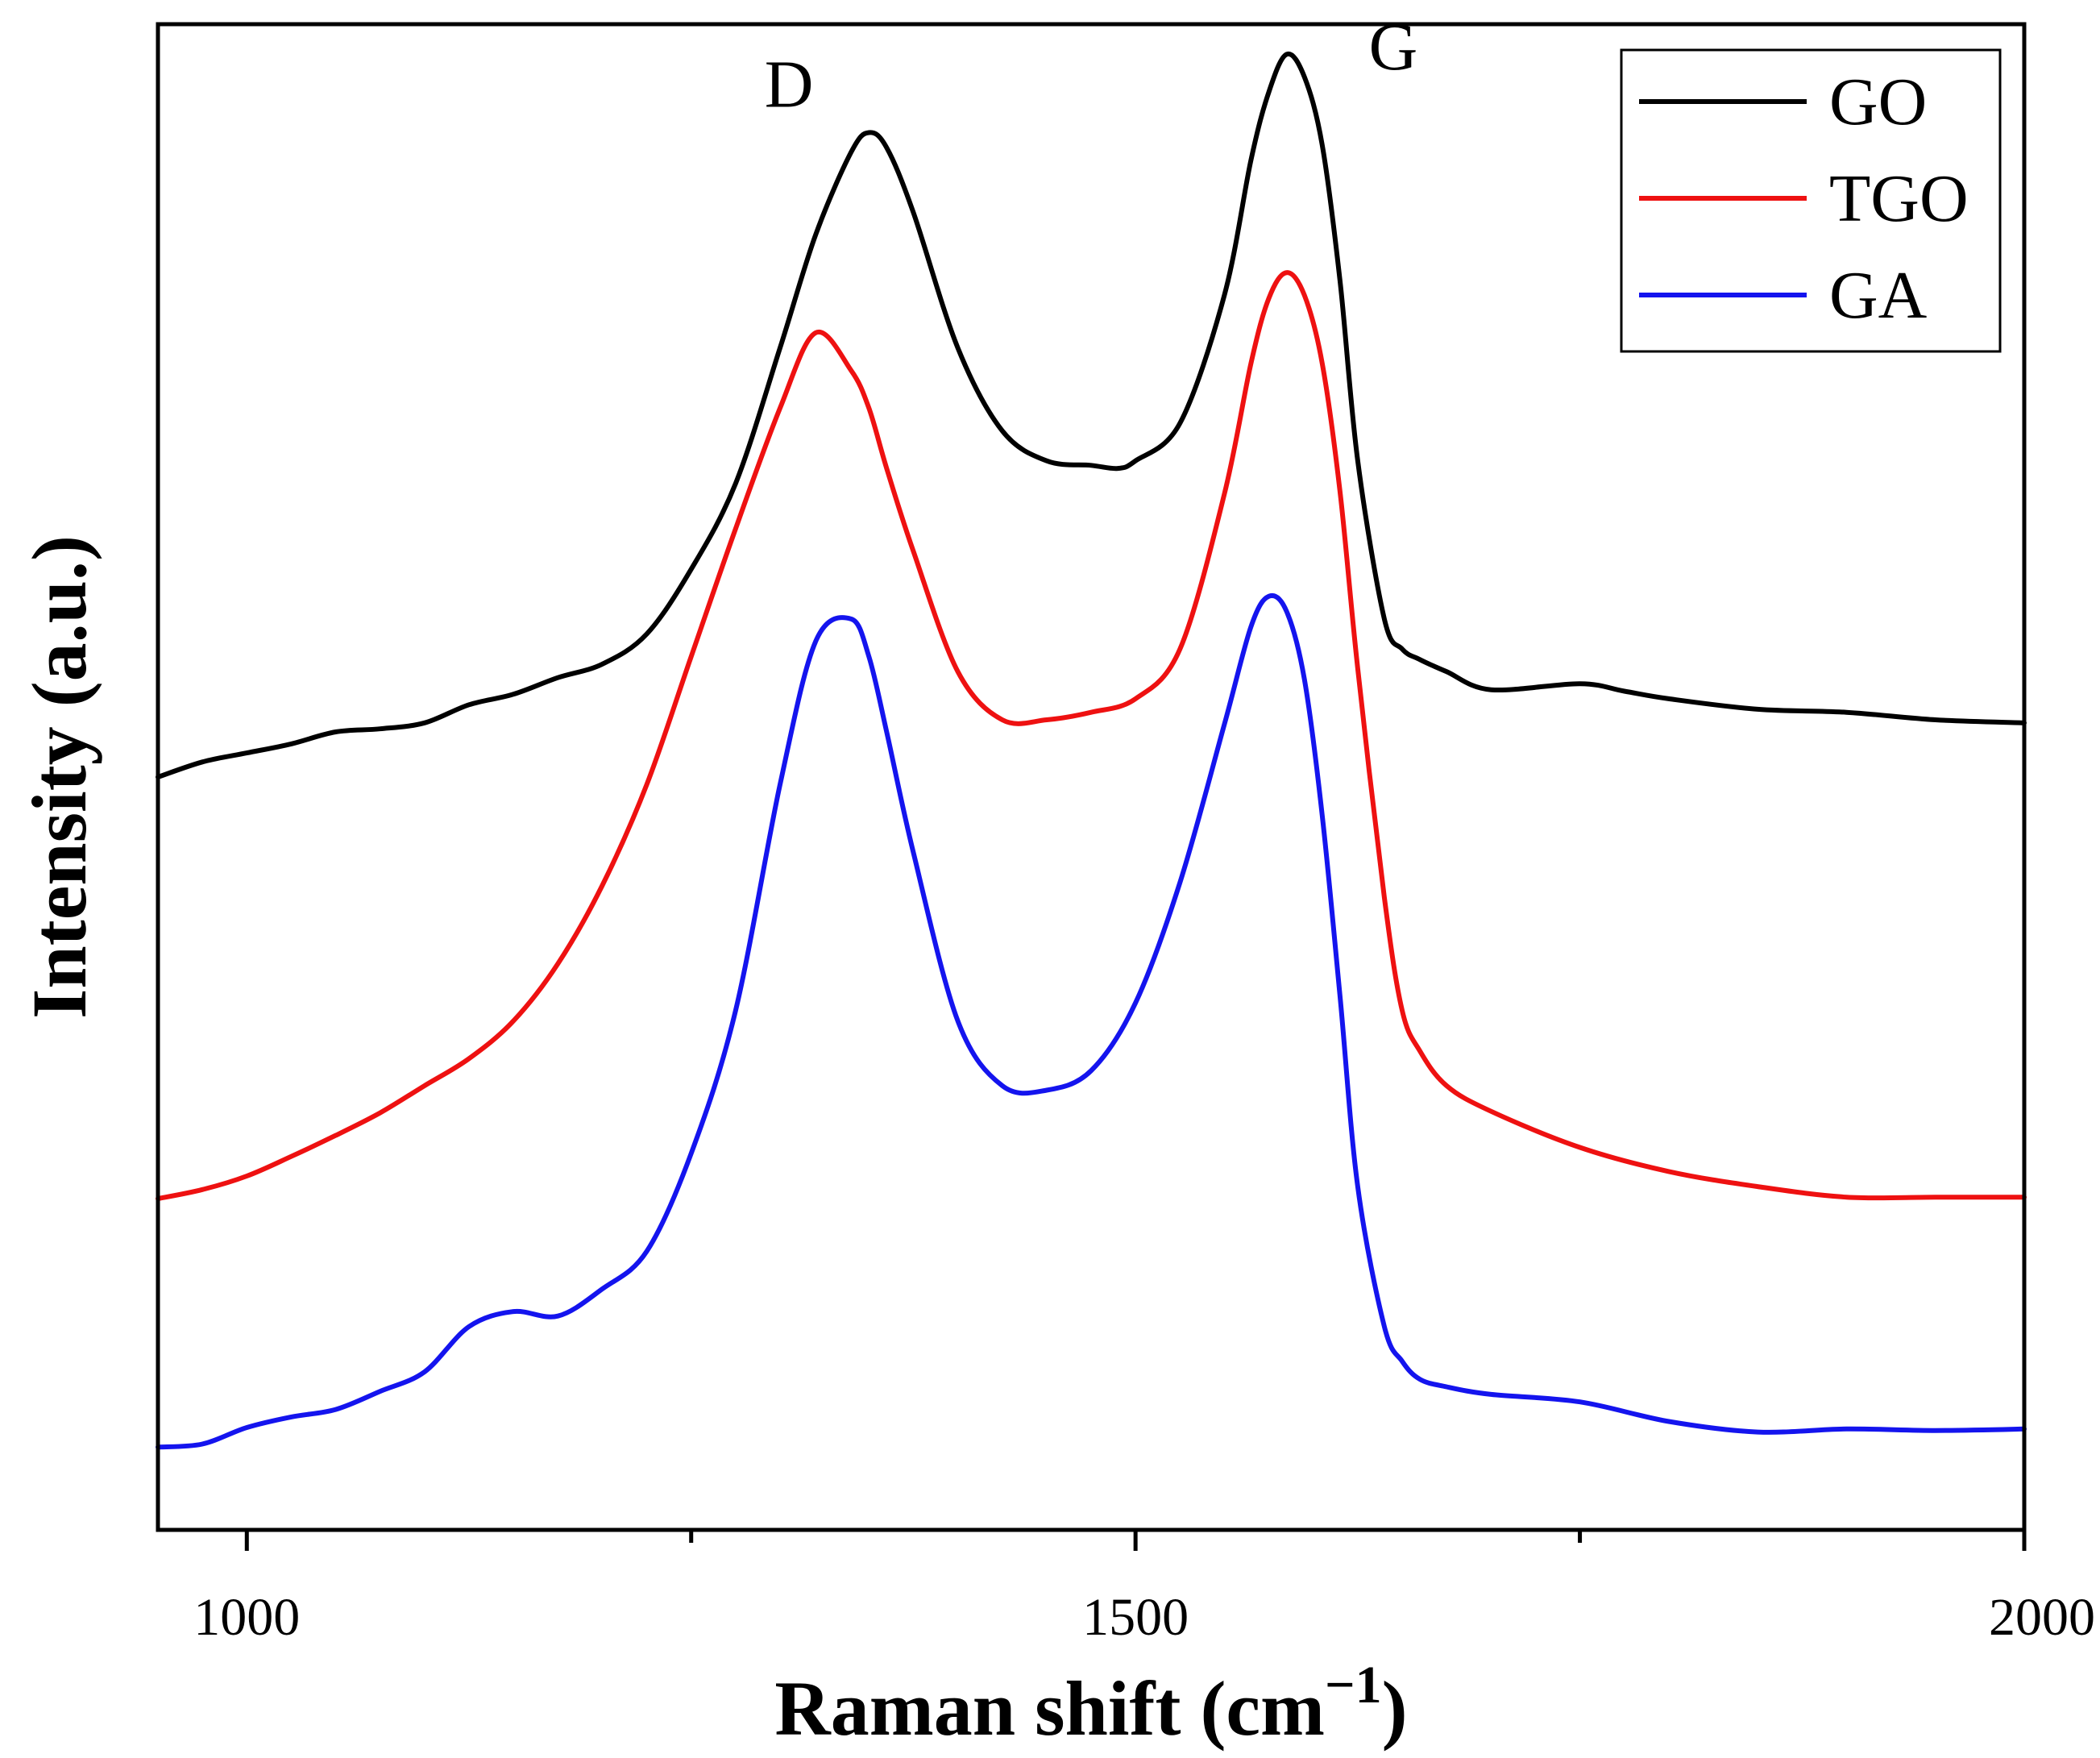 The width and height of the screenshot is (2100, 1758). I want to click on x-axis-title: Raman shift (cm−1), so click(1090, 1704).